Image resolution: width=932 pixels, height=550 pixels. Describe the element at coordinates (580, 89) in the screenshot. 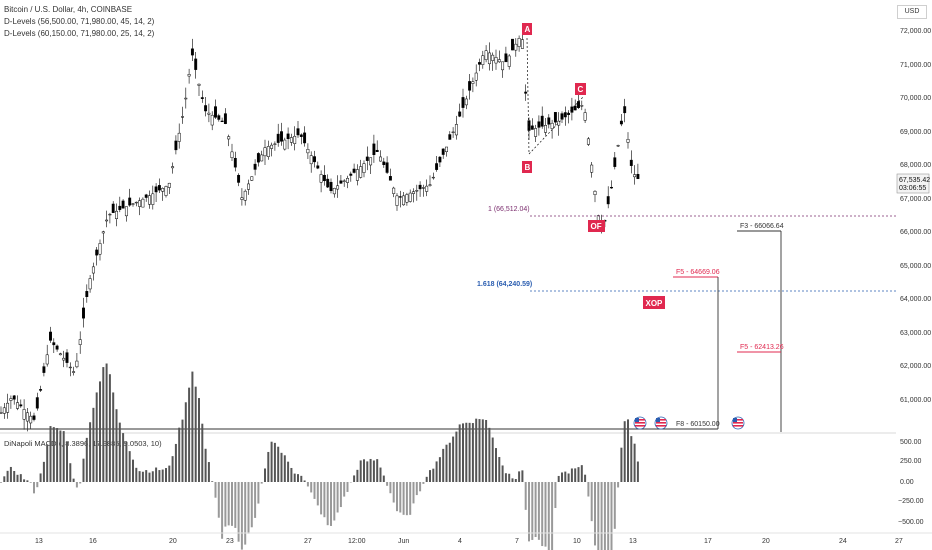

I see `pattern-label-c: C` at that location.